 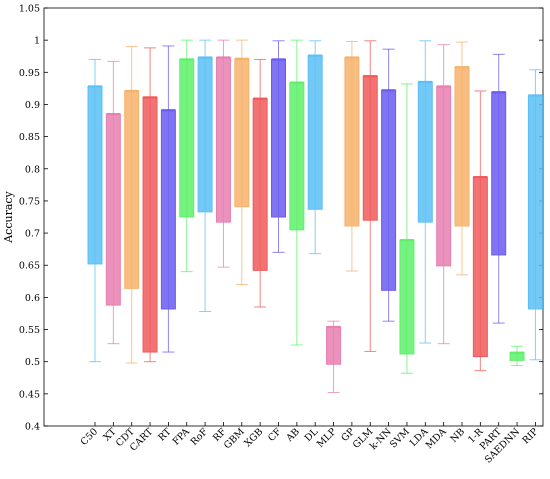 I want to click on y-tick-label: 0.55, so click(x=29, y=330).